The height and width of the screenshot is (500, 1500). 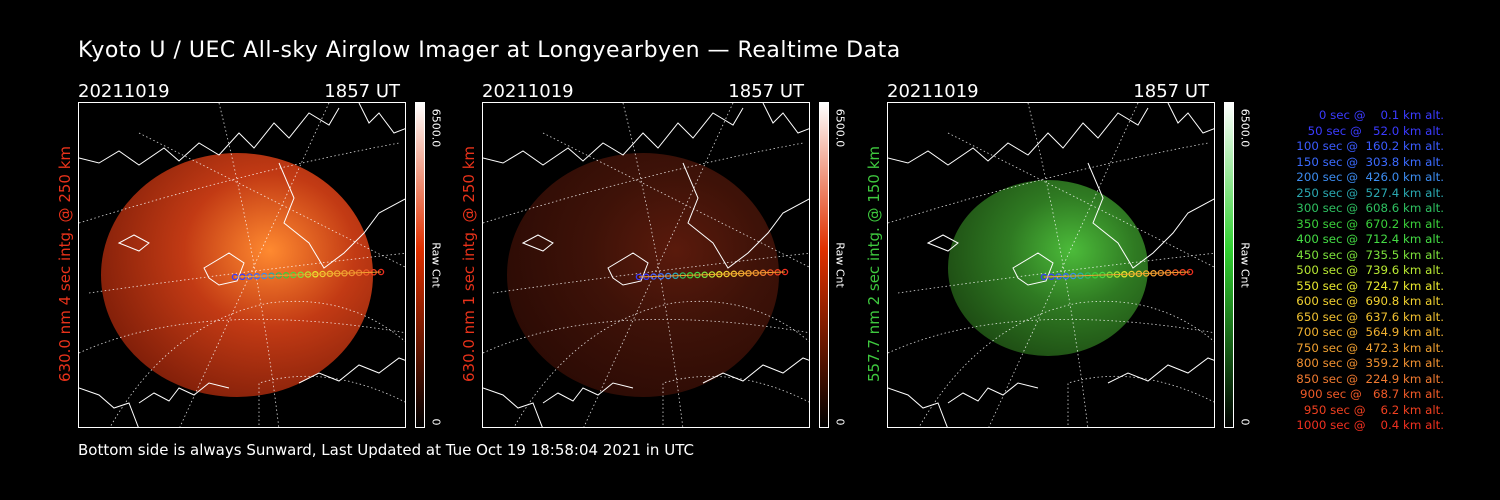 What do you see at coordinates (436, 422) in the screenshot?
I see `colorbar-1-min: 0` at bounding box center [436, 422].